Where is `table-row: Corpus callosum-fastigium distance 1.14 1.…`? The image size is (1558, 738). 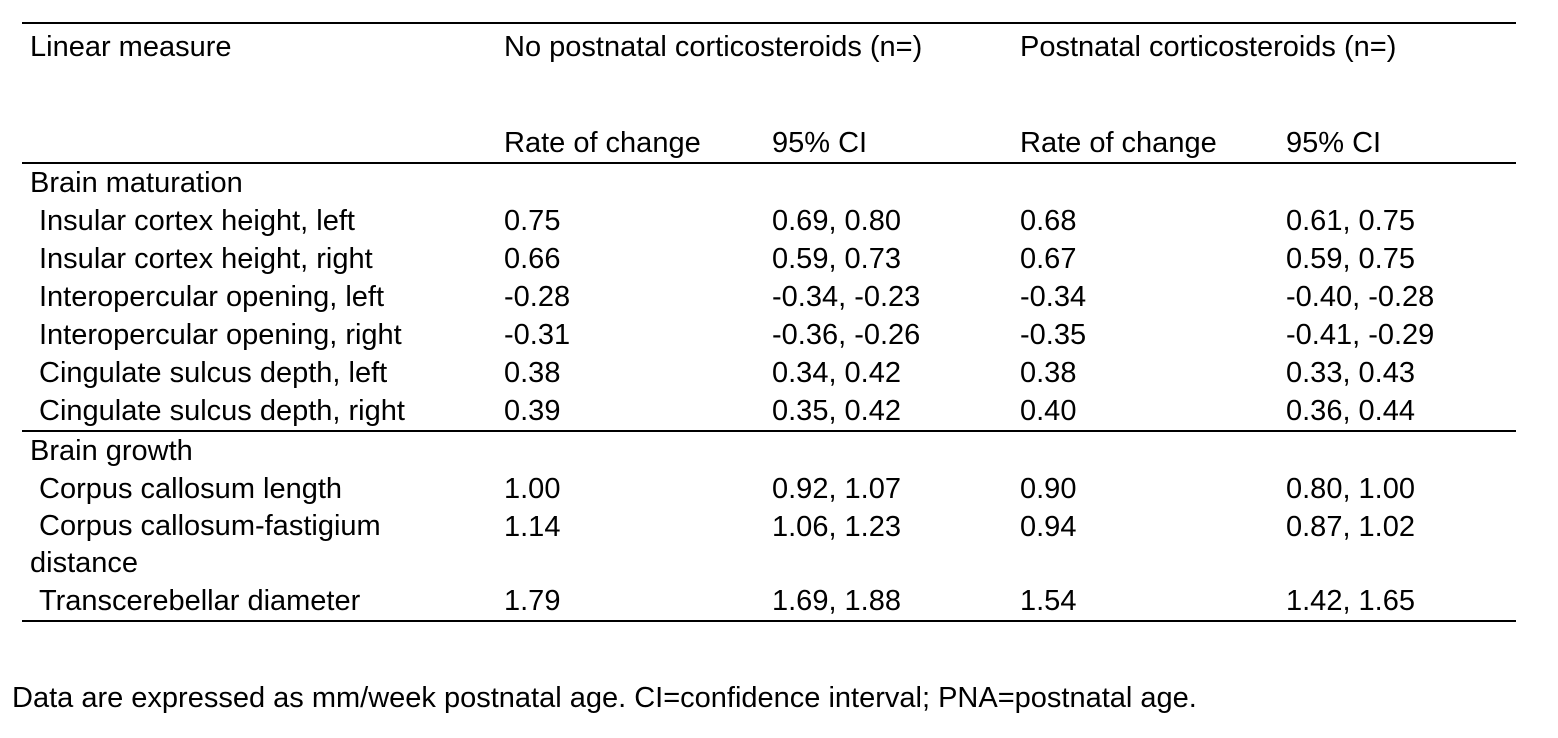 table-row: Corpus callosum-fastigium distance 1.14 1.… is located at coordinates (769, 545).